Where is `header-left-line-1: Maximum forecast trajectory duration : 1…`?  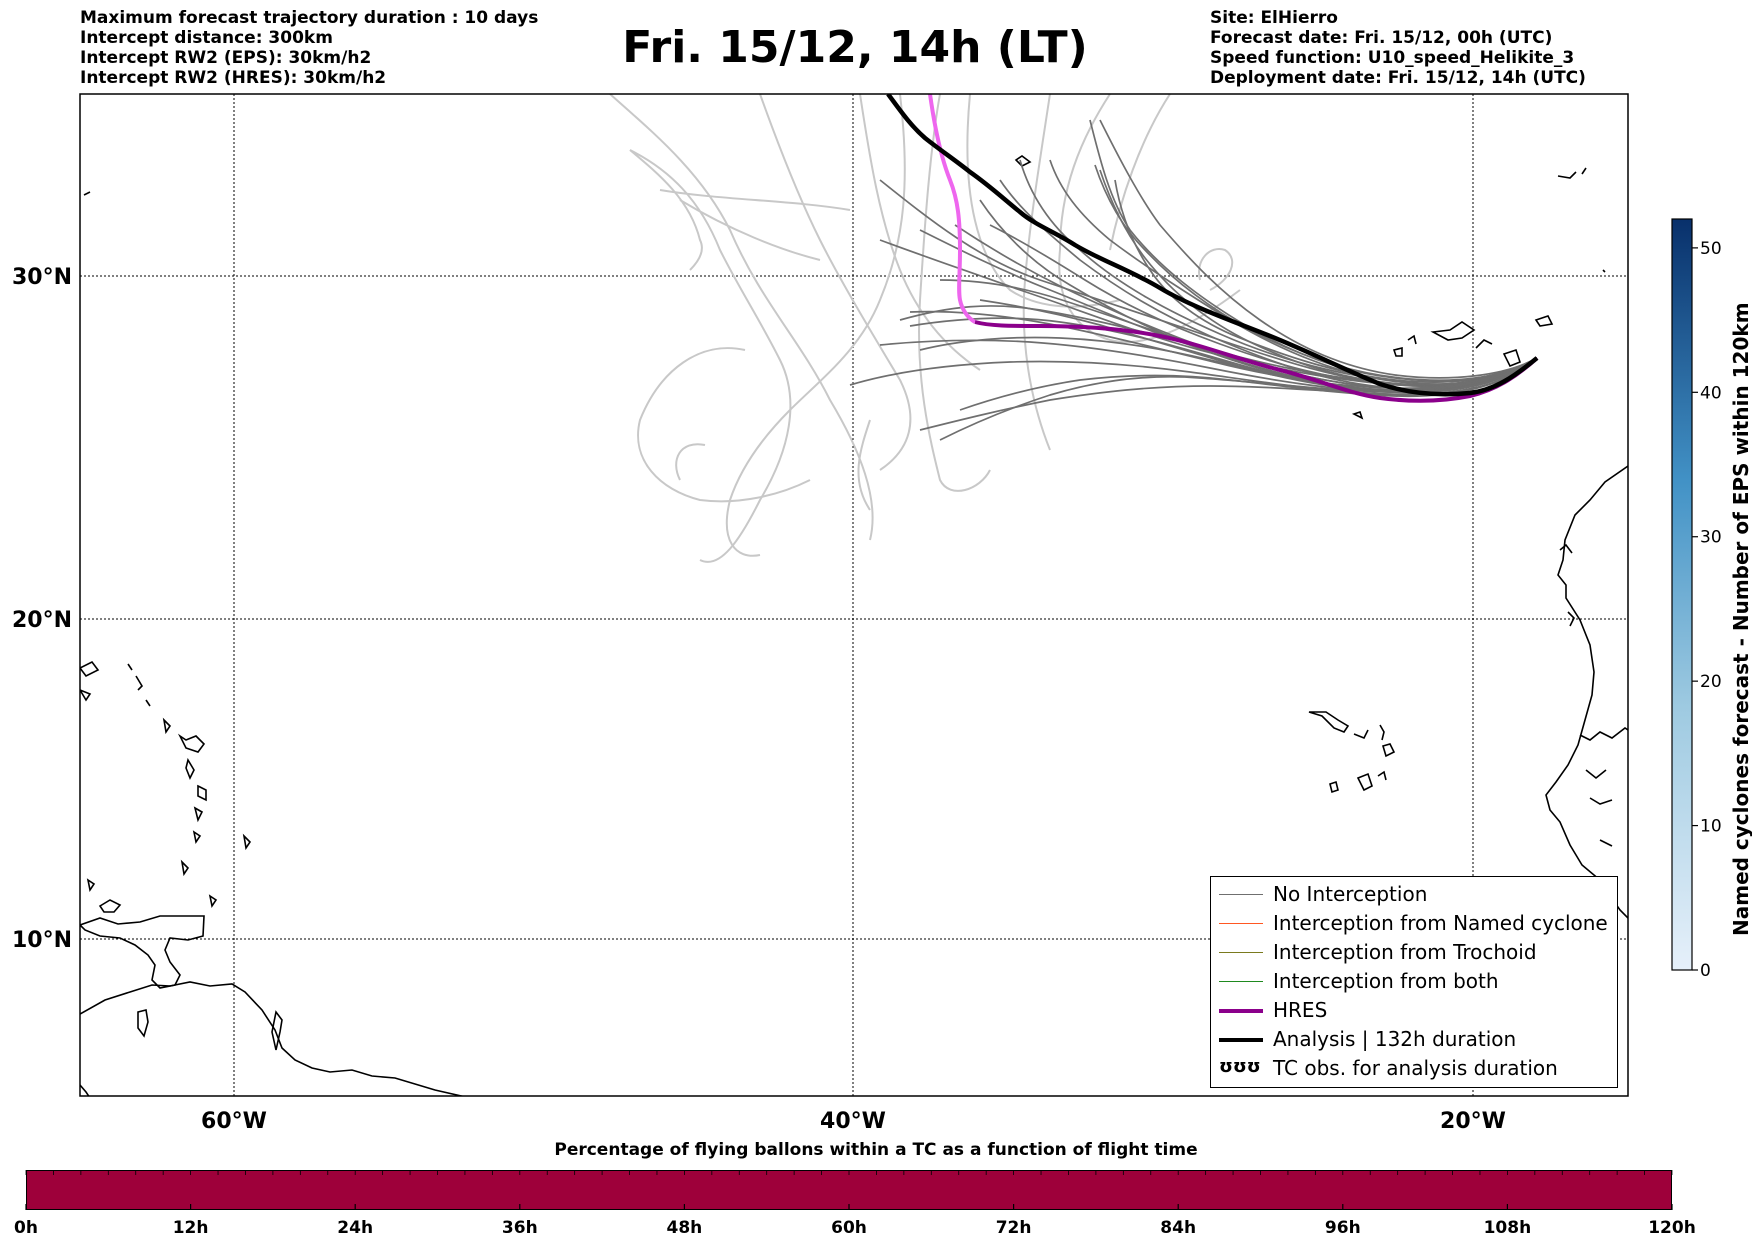 header-left-line-1: Maximum forecast trajectory duration : 1… is located at coordinates (309, 18).